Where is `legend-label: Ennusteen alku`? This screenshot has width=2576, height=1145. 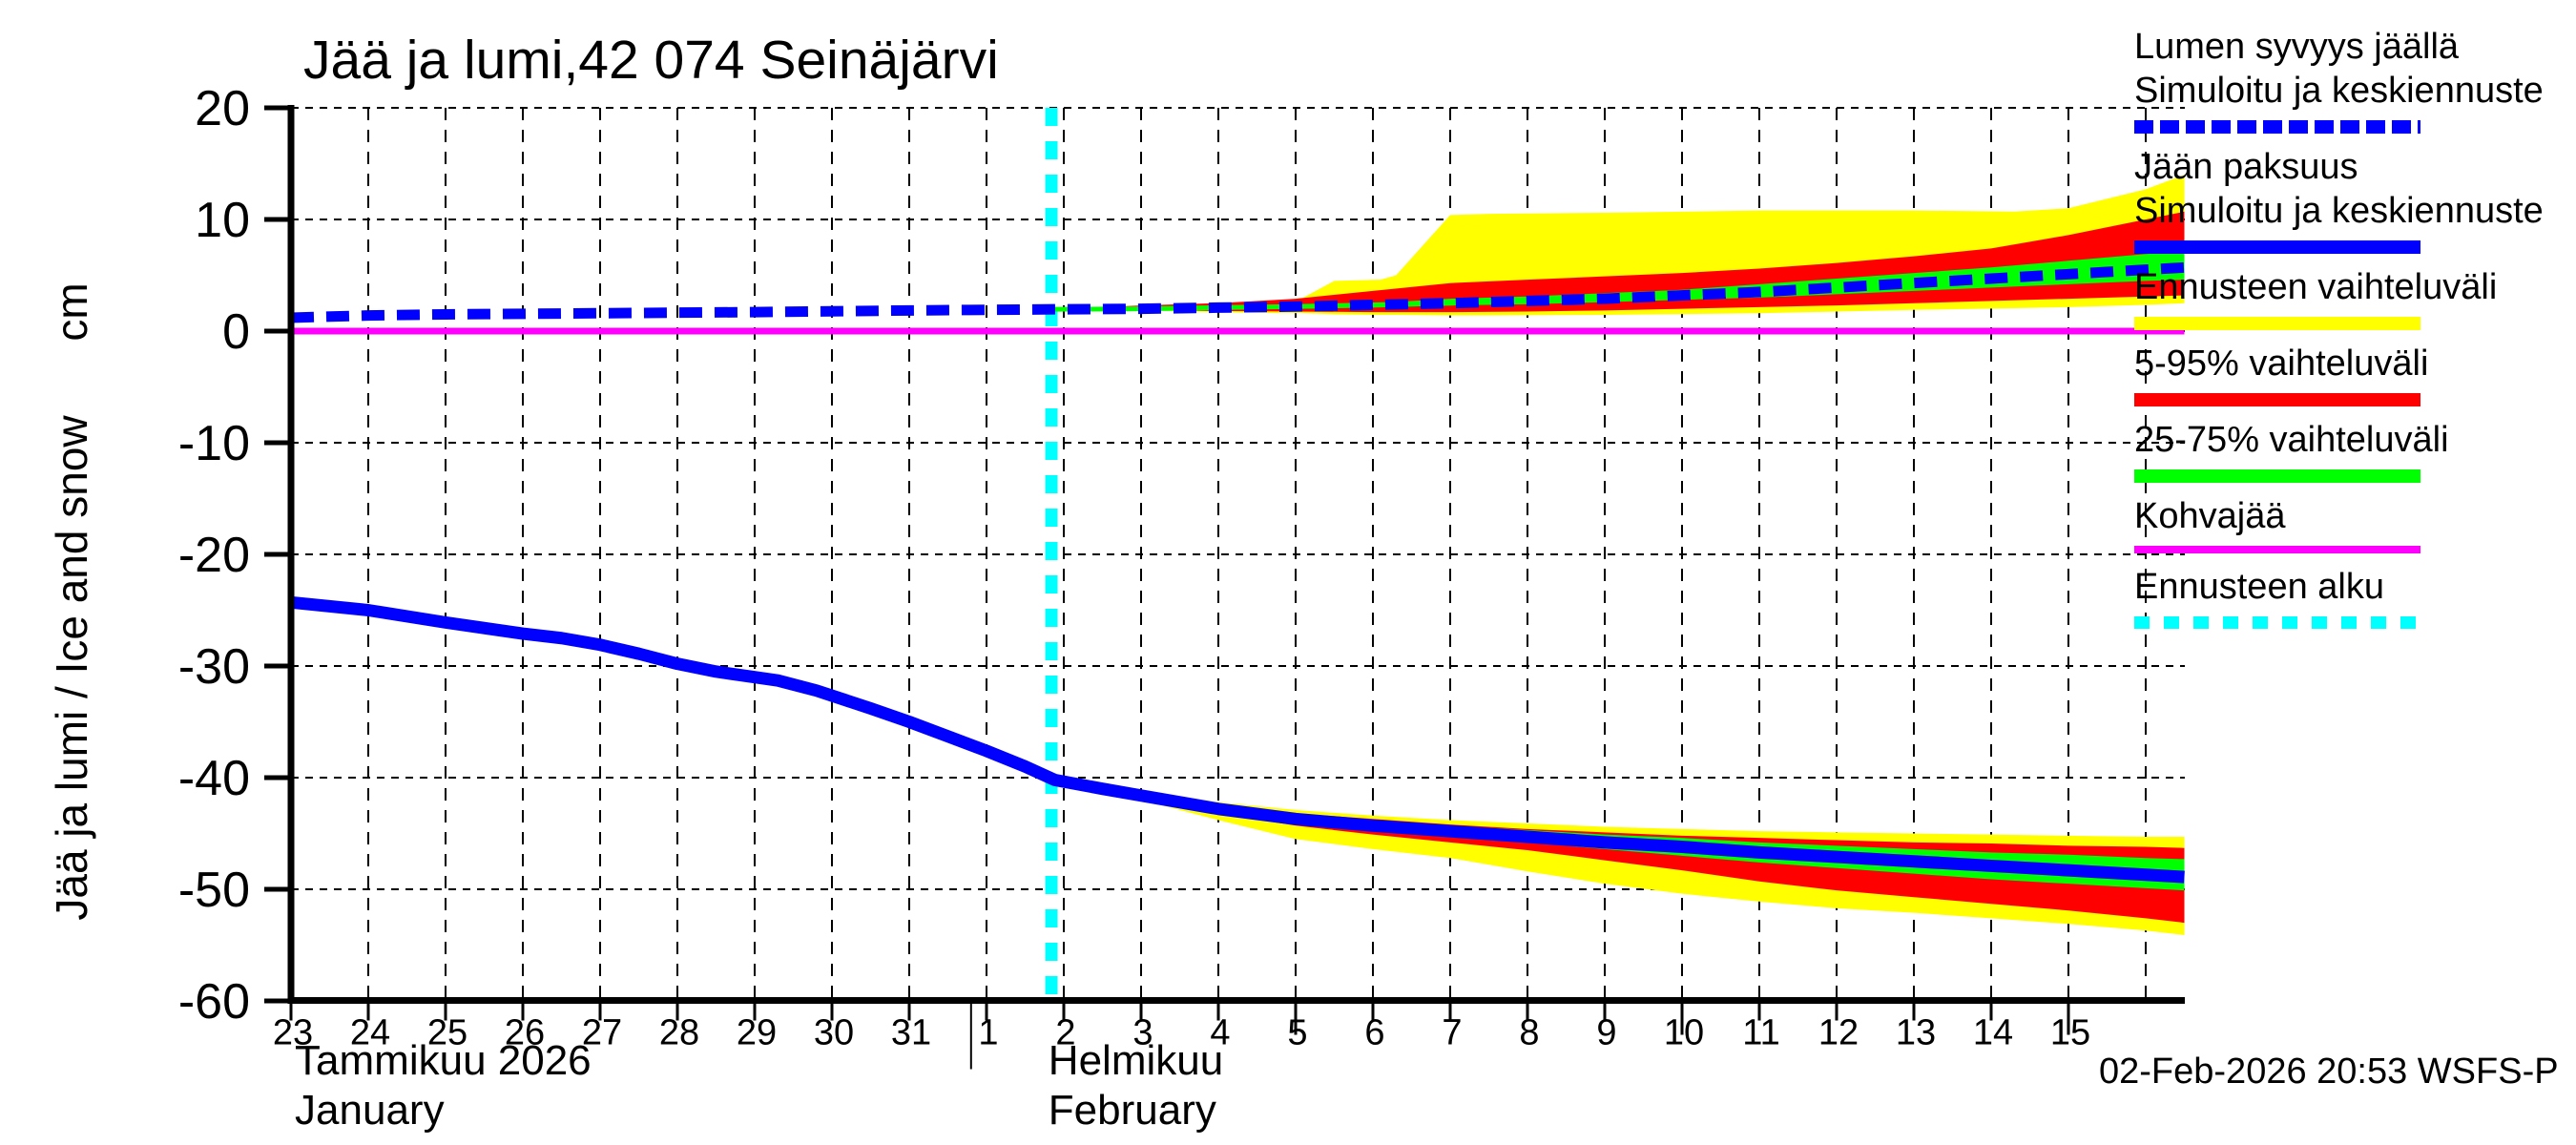
legend-label: Ennusteen alku is located at coordinates (2259, 587).